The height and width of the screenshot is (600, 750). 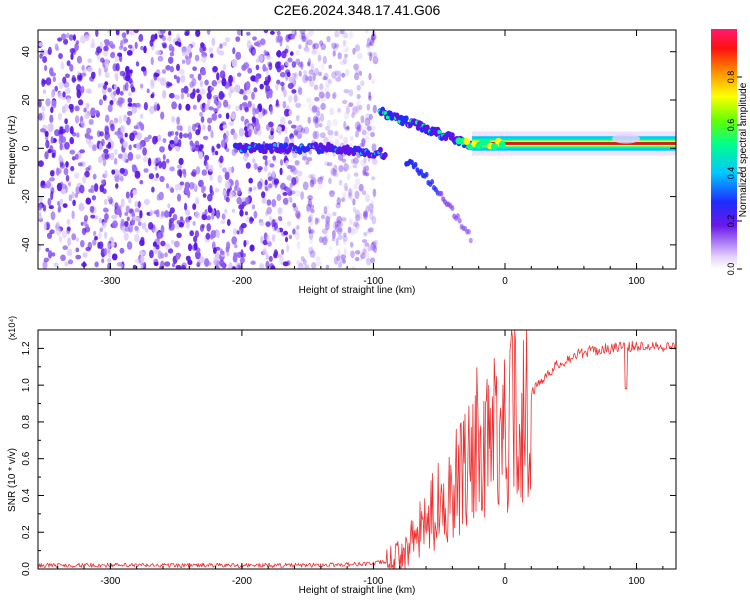 I want to click on carrier-core, so click(x=574, y=143).